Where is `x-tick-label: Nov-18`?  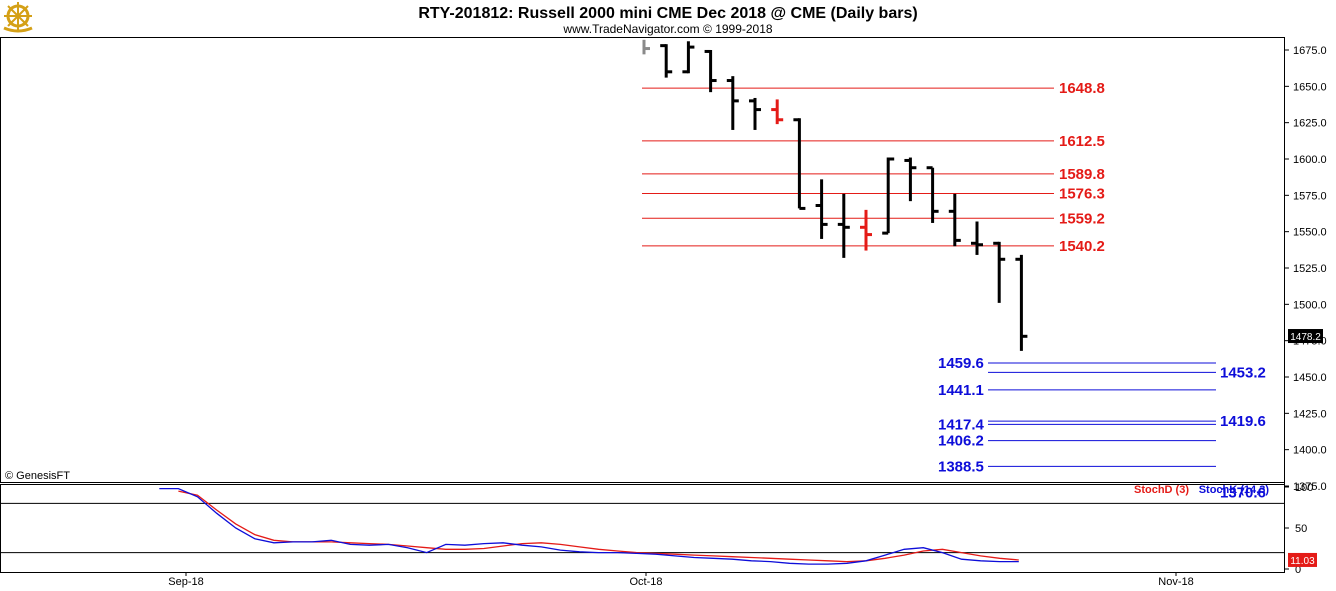 x-tick-label: Nov-18 is located at coordinates (1175, 582).